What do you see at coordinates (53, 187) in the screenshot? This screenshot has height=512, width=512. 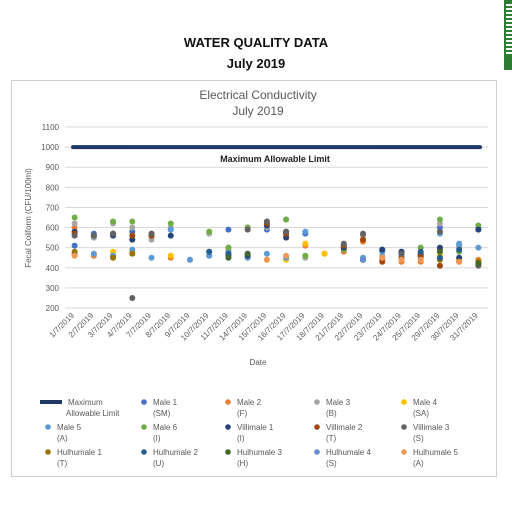 I see `y-tick-label: 800` at bounding box center [53, 187].